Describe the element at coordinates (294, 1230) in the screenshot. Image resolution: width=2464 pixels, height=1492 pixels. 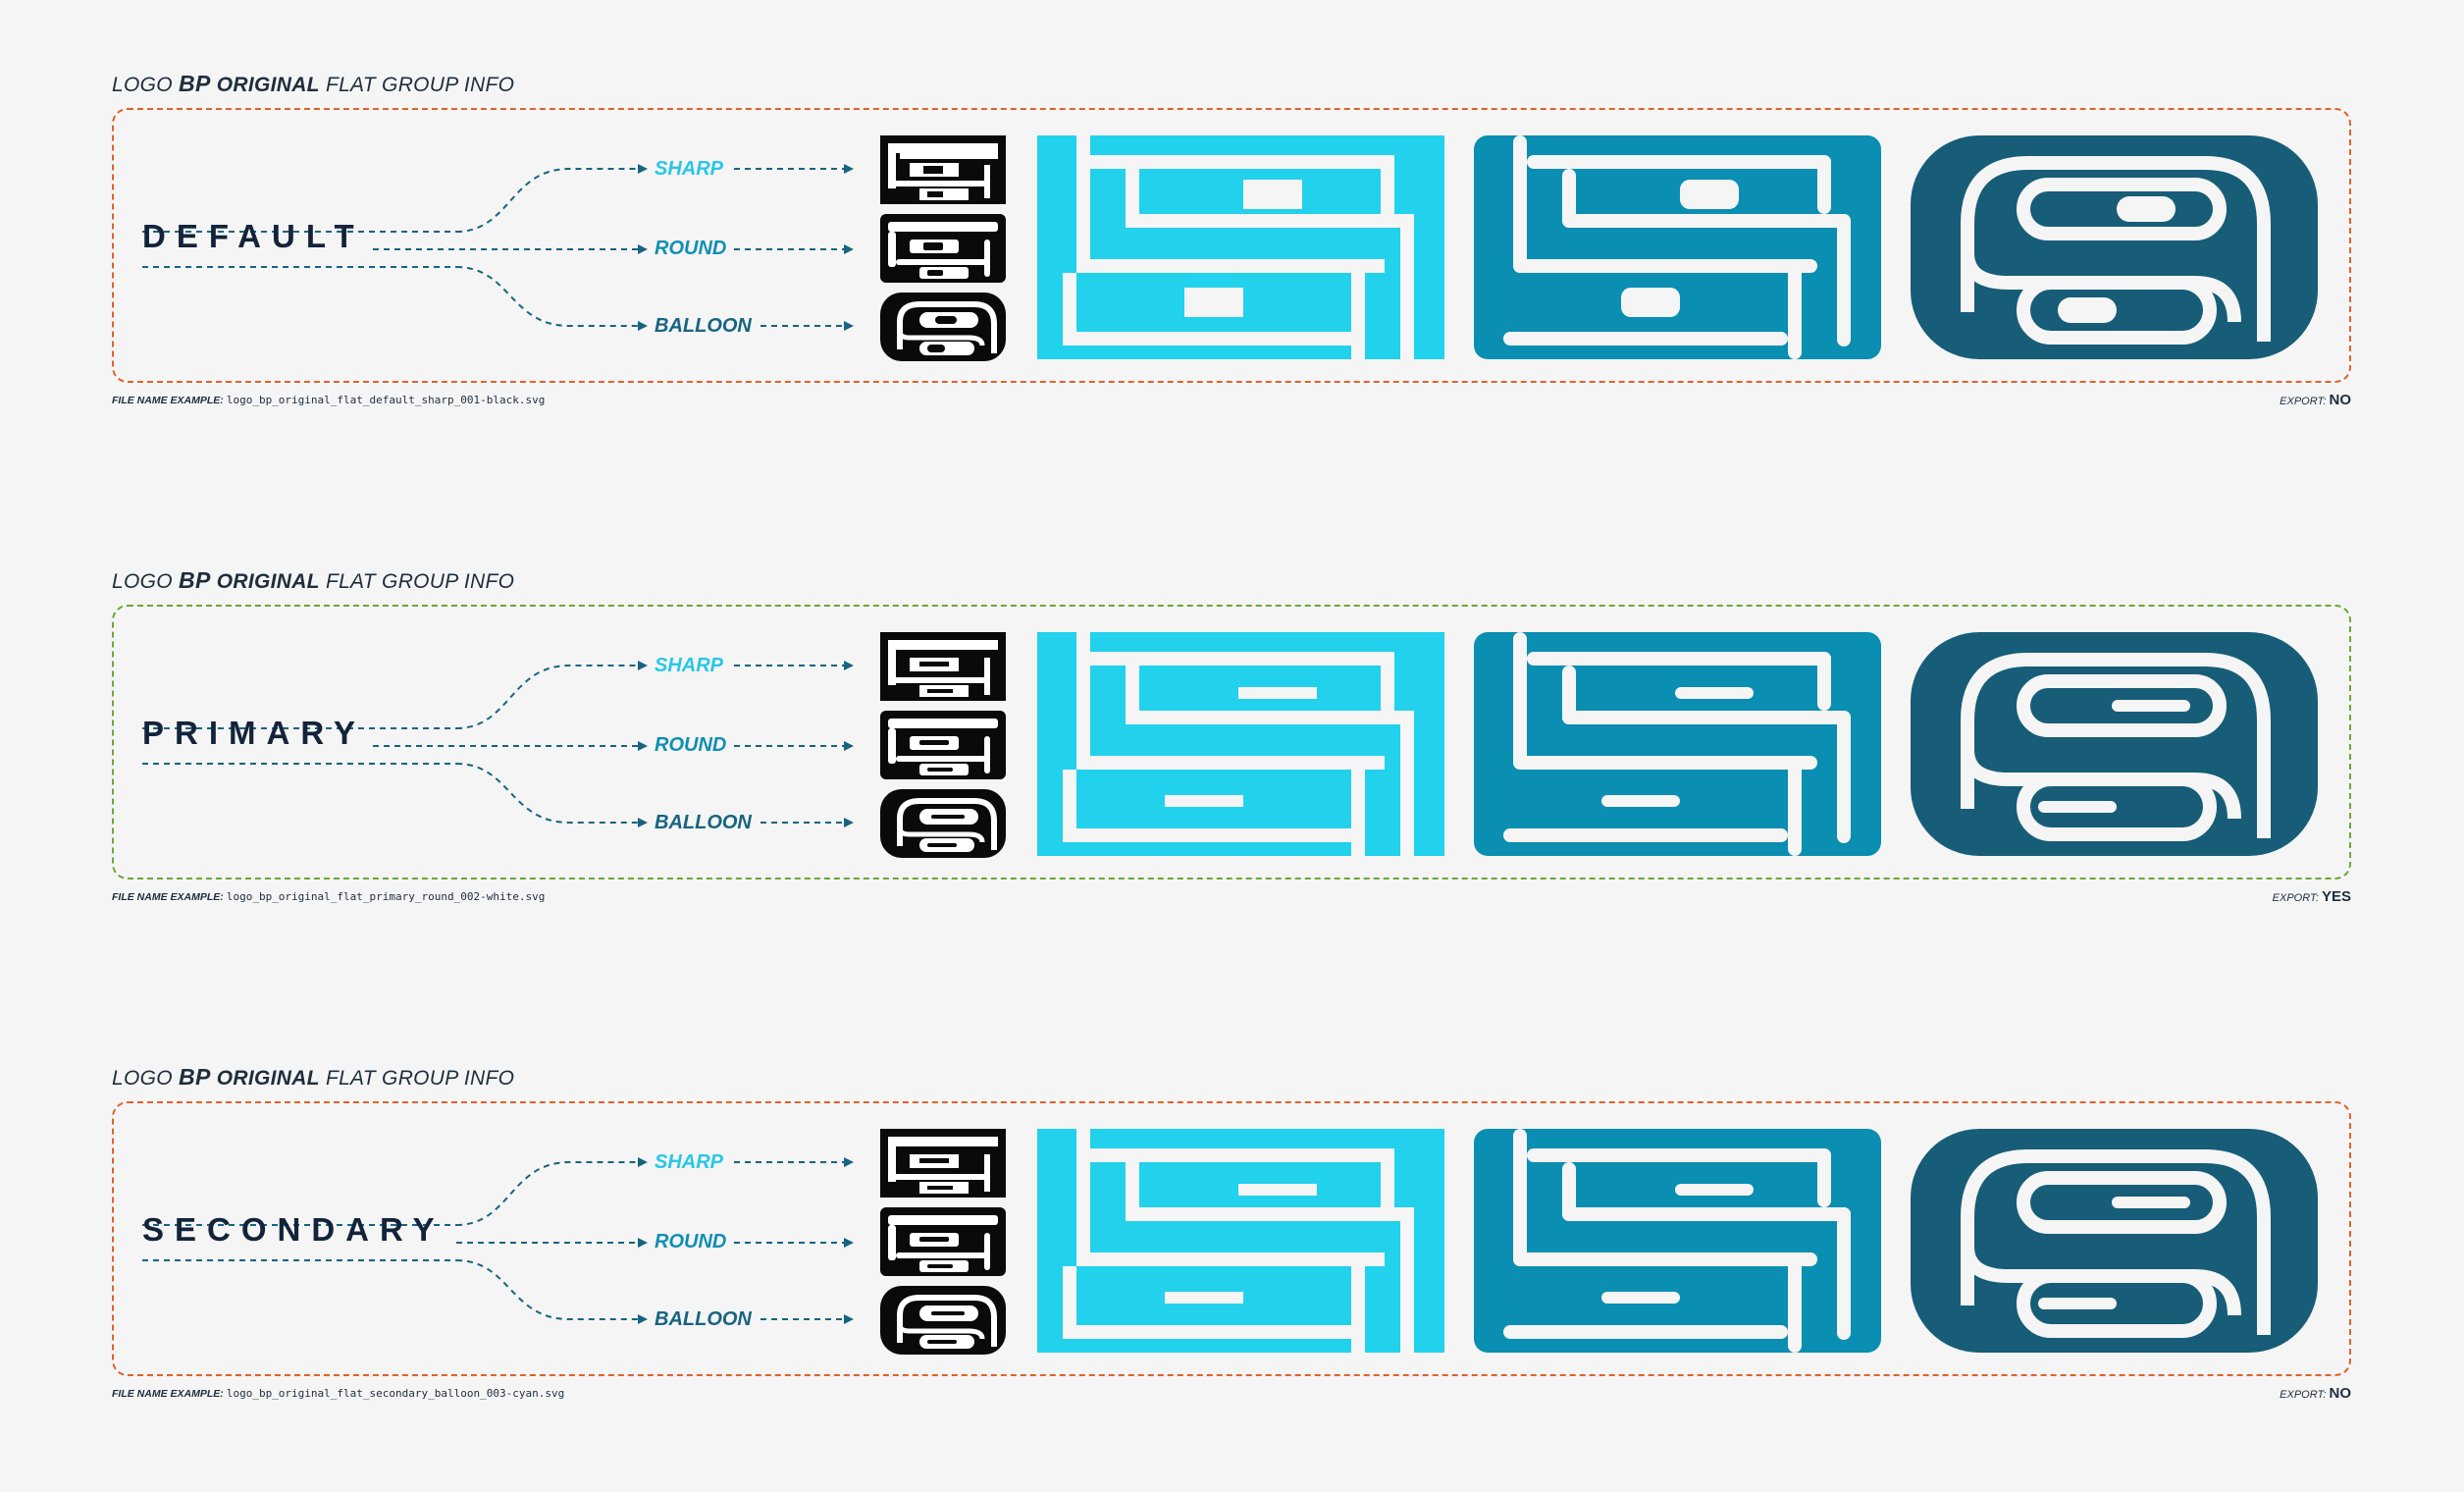
I see `variant-label: SECONDARY` at that location.